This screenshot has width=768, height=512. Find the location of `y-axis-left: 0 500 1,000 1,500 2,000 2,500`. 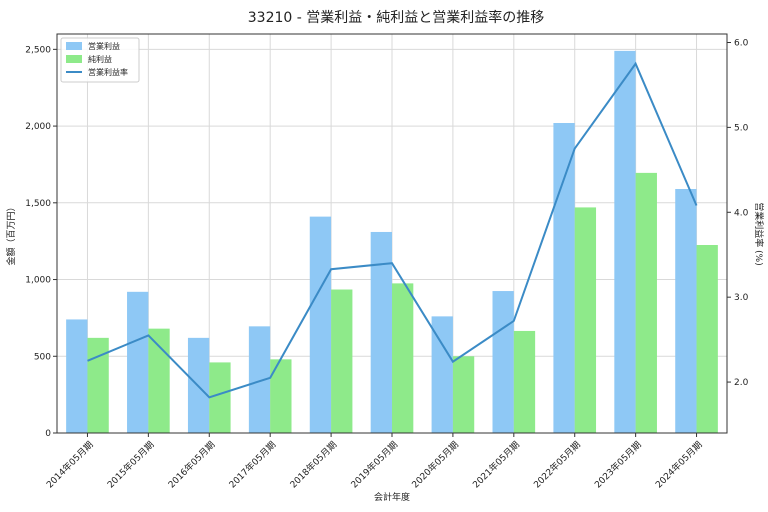

y-axis-left: 0 500 1,000 1,500 2,000 2,500 is located at coordinates (41, 242).